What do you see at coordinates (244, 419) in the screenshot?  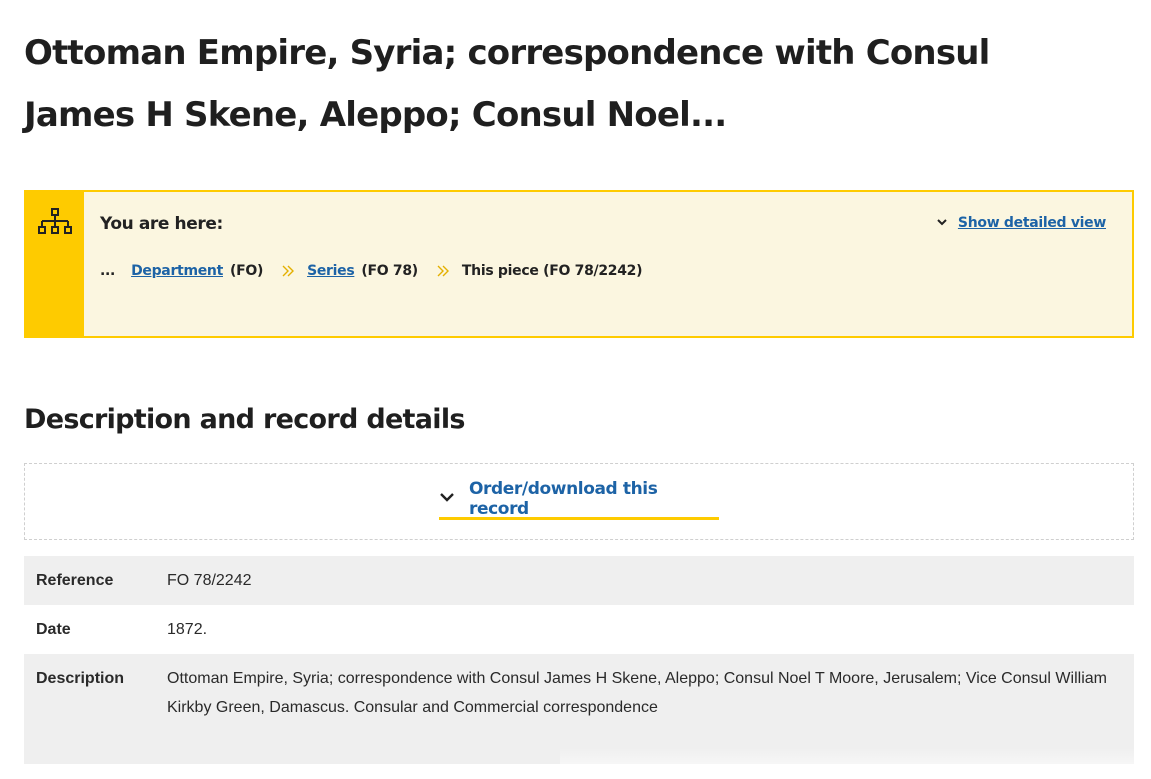 I see `section-title: Description and record details` at bounding box center [244, 419].